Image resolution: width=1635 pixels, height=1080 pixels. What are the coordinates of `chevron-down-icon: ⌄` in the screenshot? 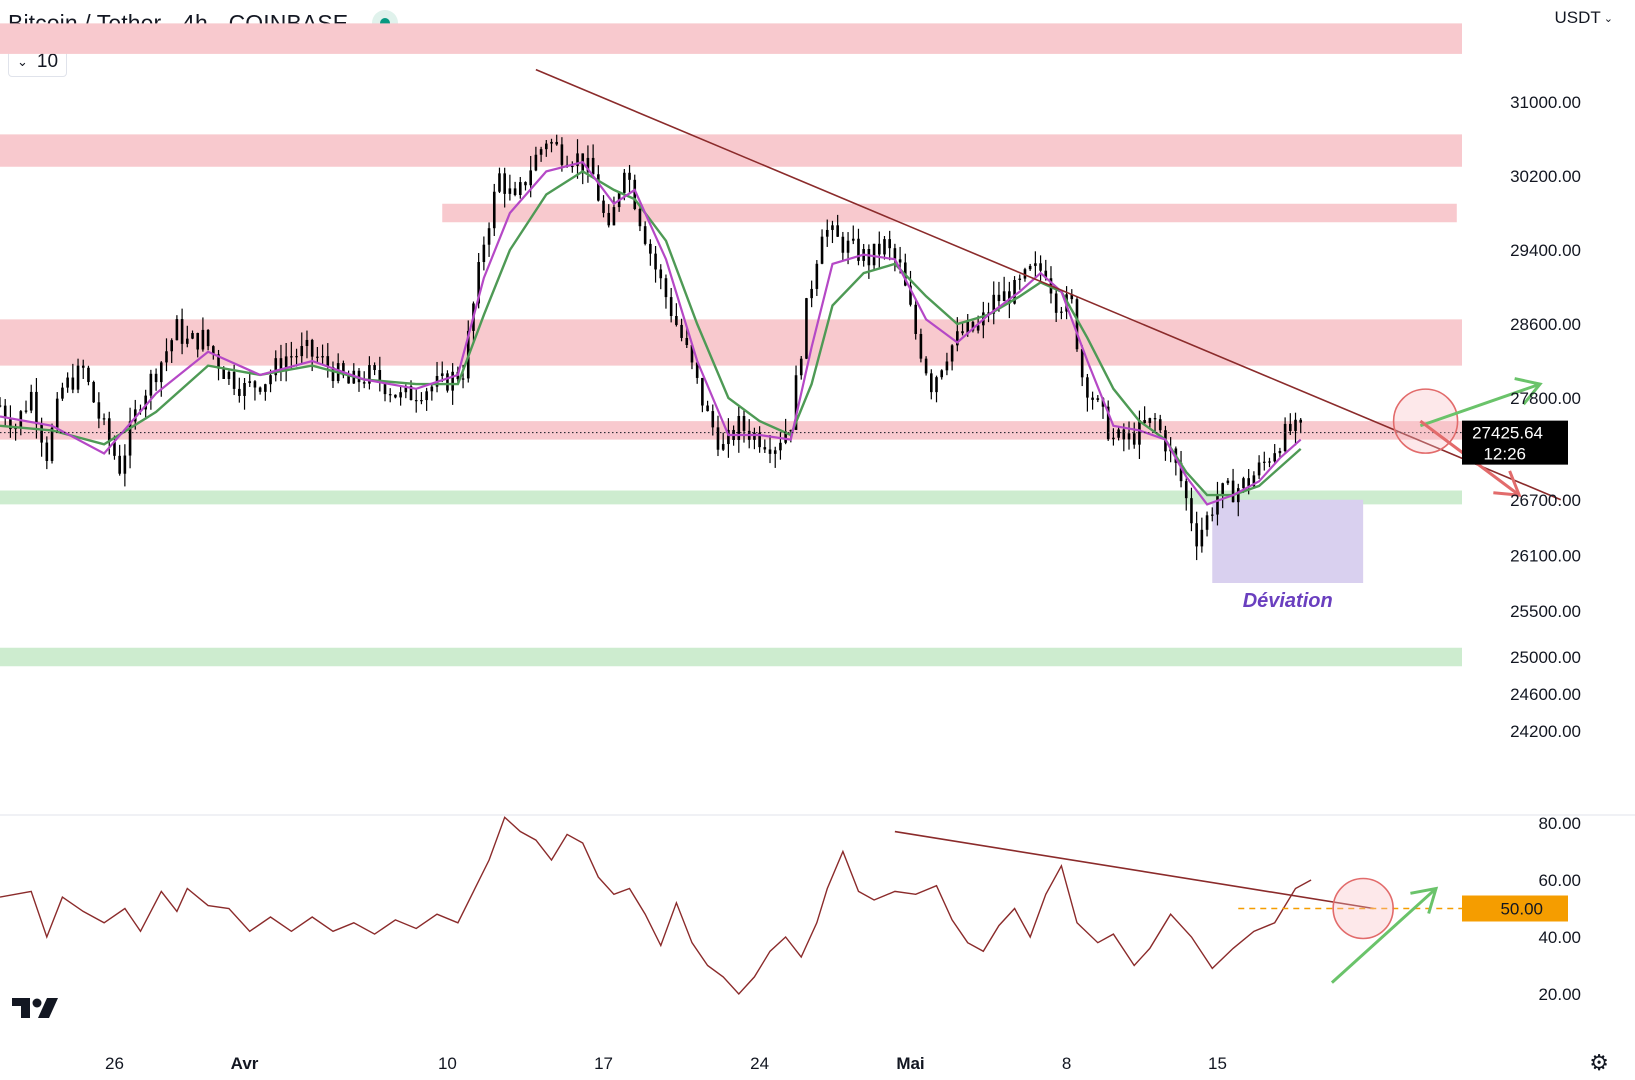 It's located at (22, 61).